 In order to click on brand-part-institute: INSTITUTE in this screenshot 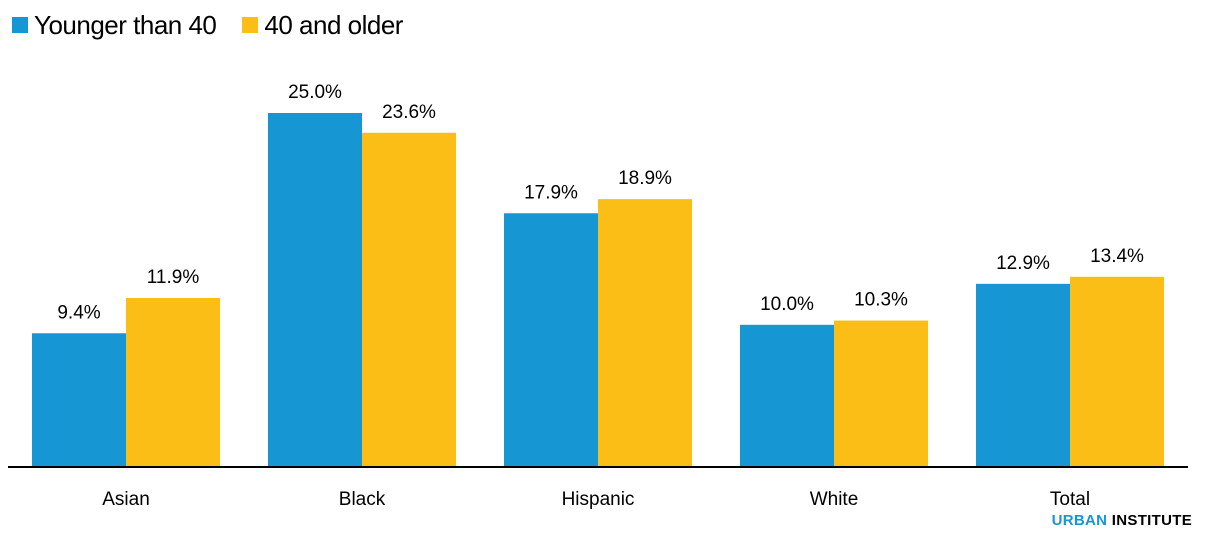, I will do `click(1151, 520)`.